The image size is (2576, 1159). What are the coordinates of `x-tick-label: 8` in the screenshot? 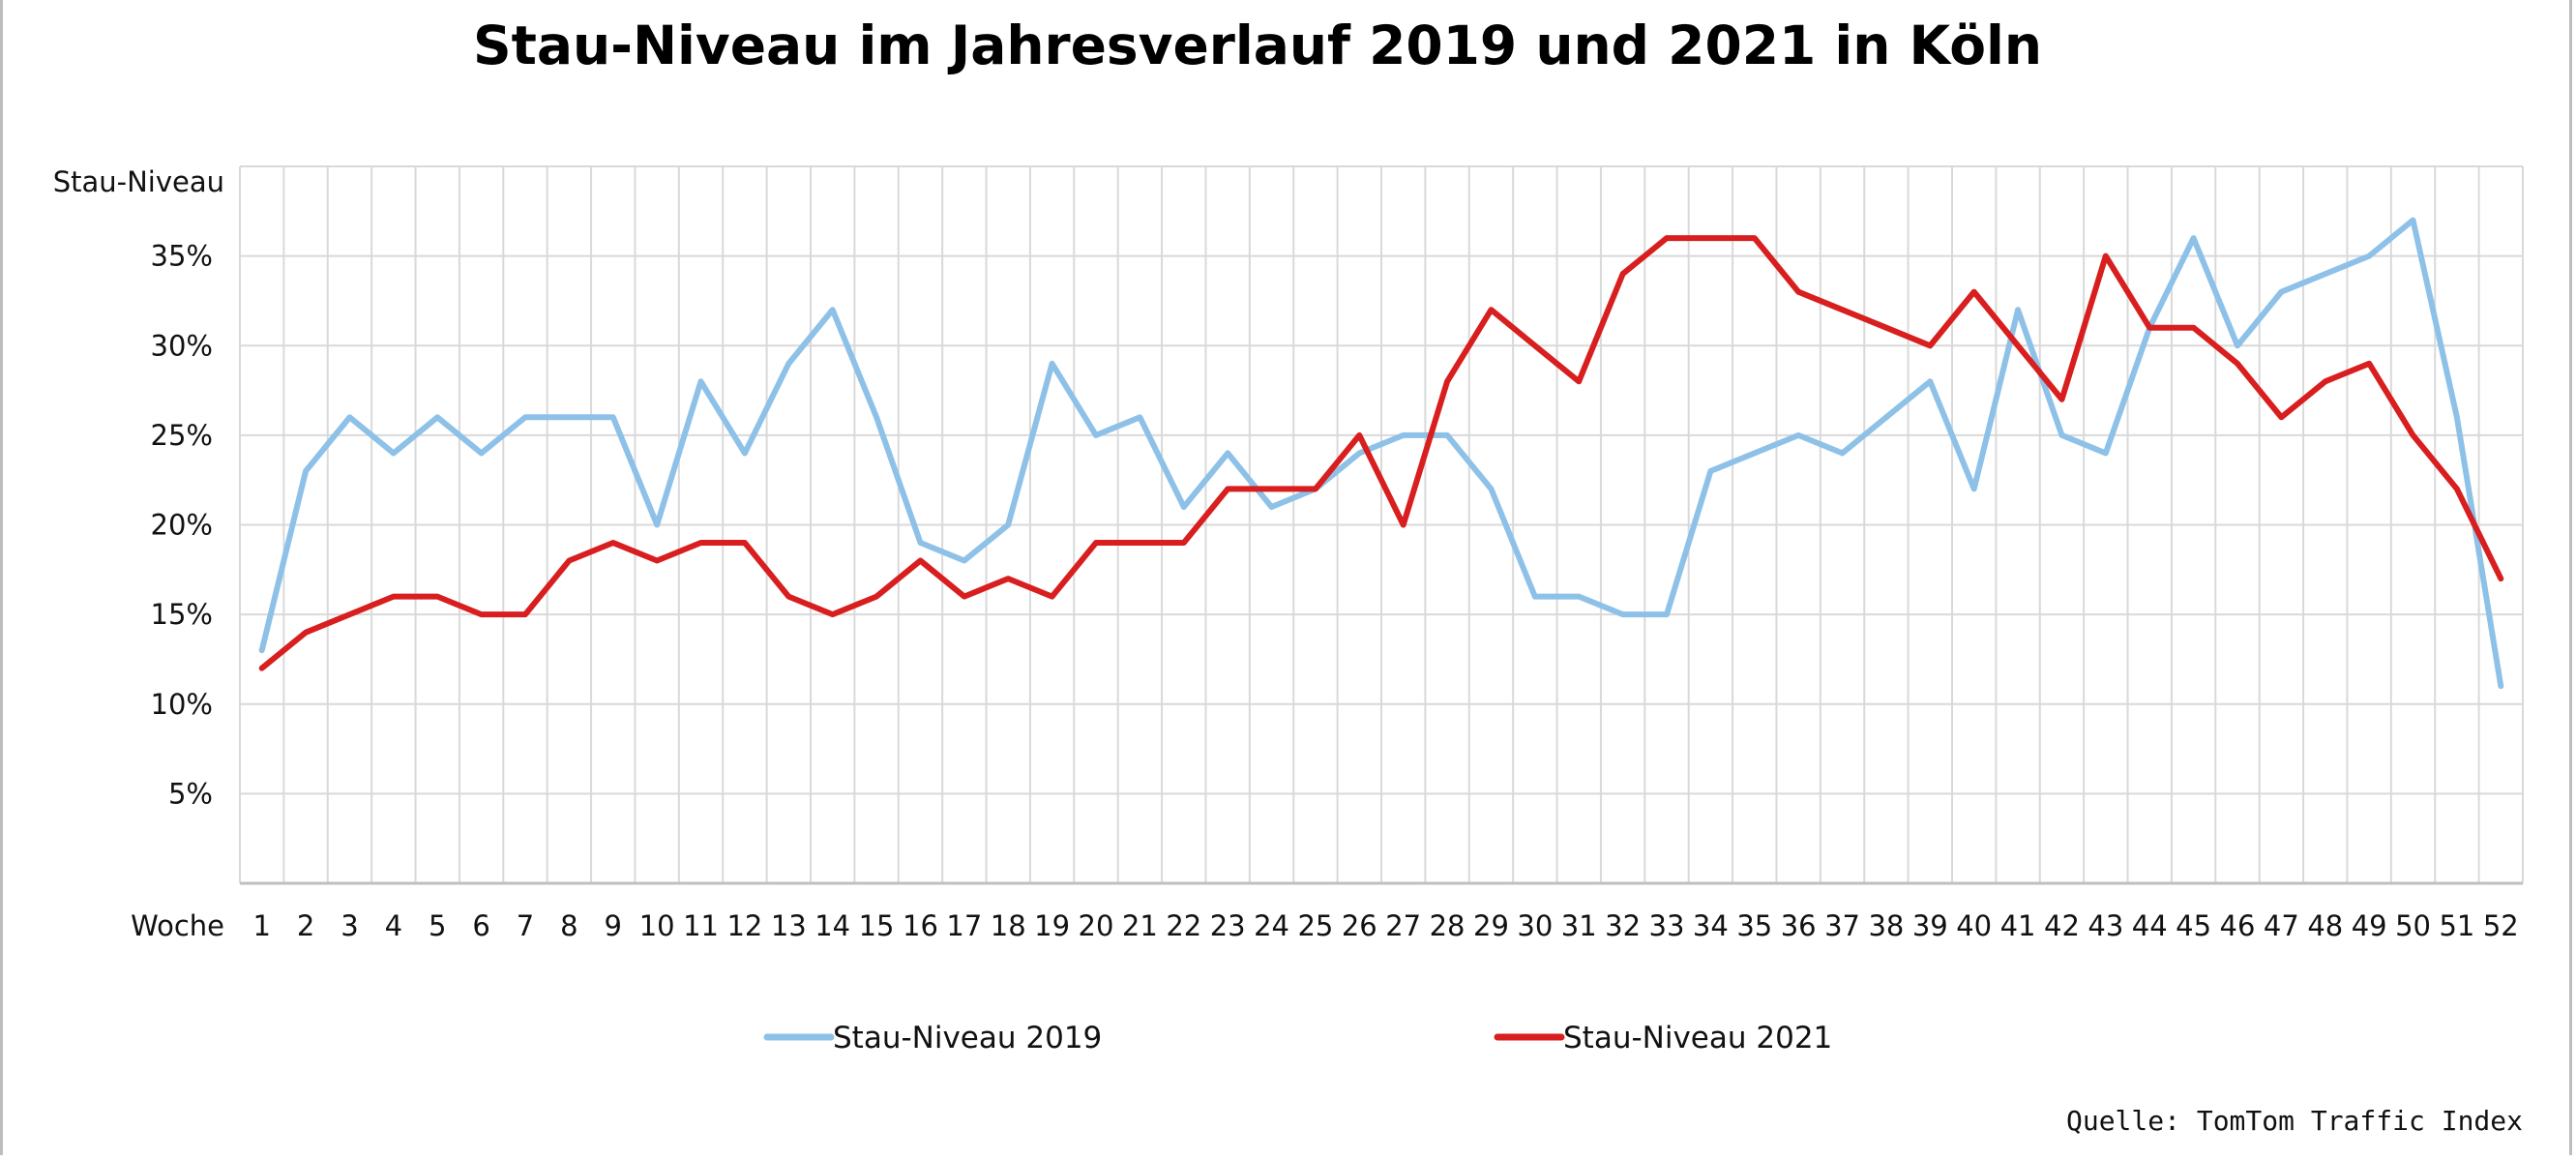 It's located at (568, 925).